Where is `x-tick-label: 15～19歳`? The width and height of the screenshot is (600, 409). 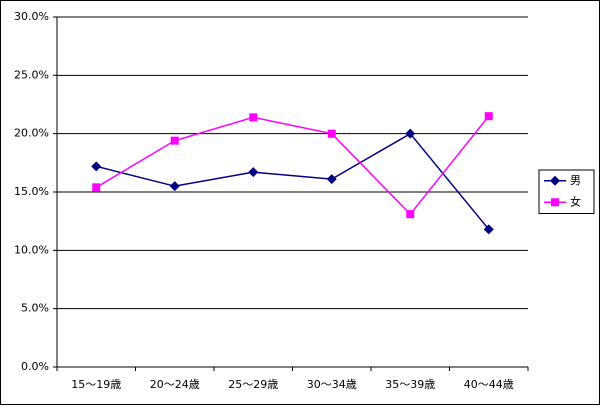 x-tick-label: 15～19歳 is located at coordinates (96, 384).